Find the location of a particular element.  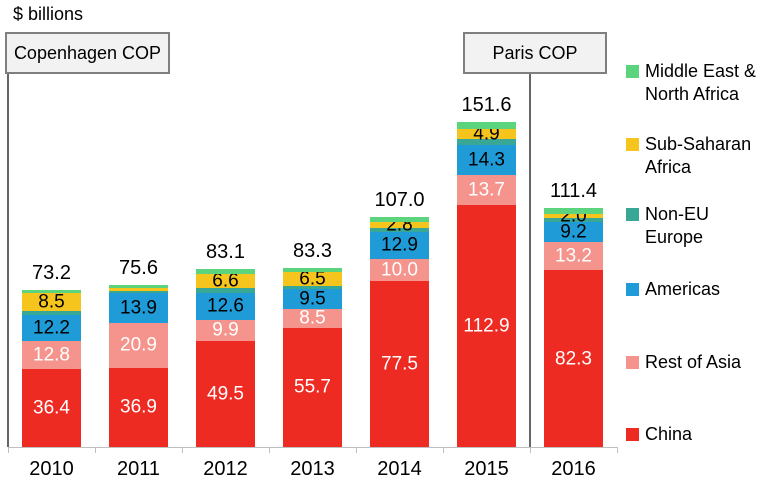

bar-total-label: 83.1 is located at coordinates (225, 251).